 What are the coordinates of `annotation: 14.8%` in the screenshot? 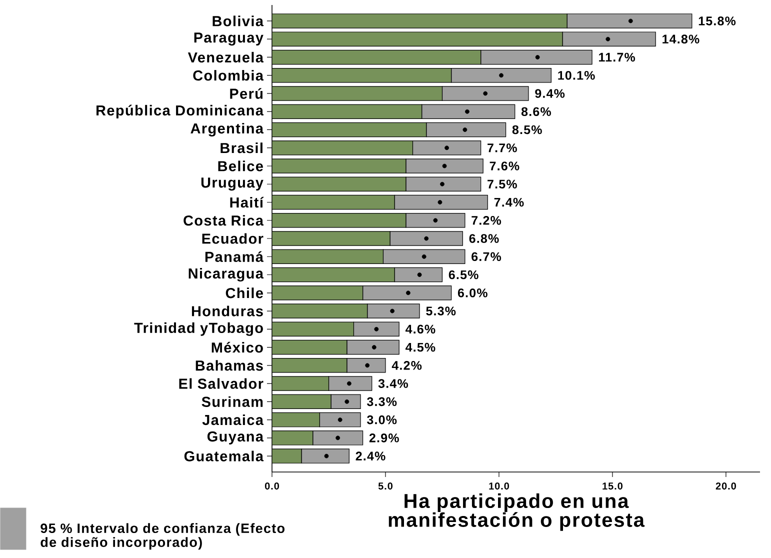 It's located at (681, 39).